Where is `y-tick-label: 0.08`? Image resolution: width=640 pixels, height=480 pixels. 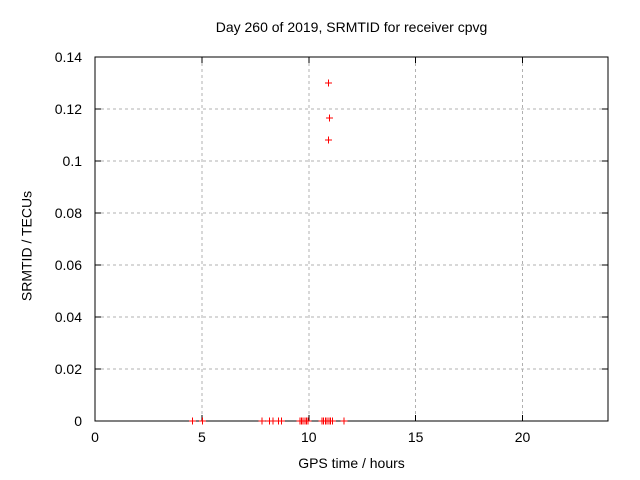
y-tick-label: 0.08 is located at coordinates (68, 213).